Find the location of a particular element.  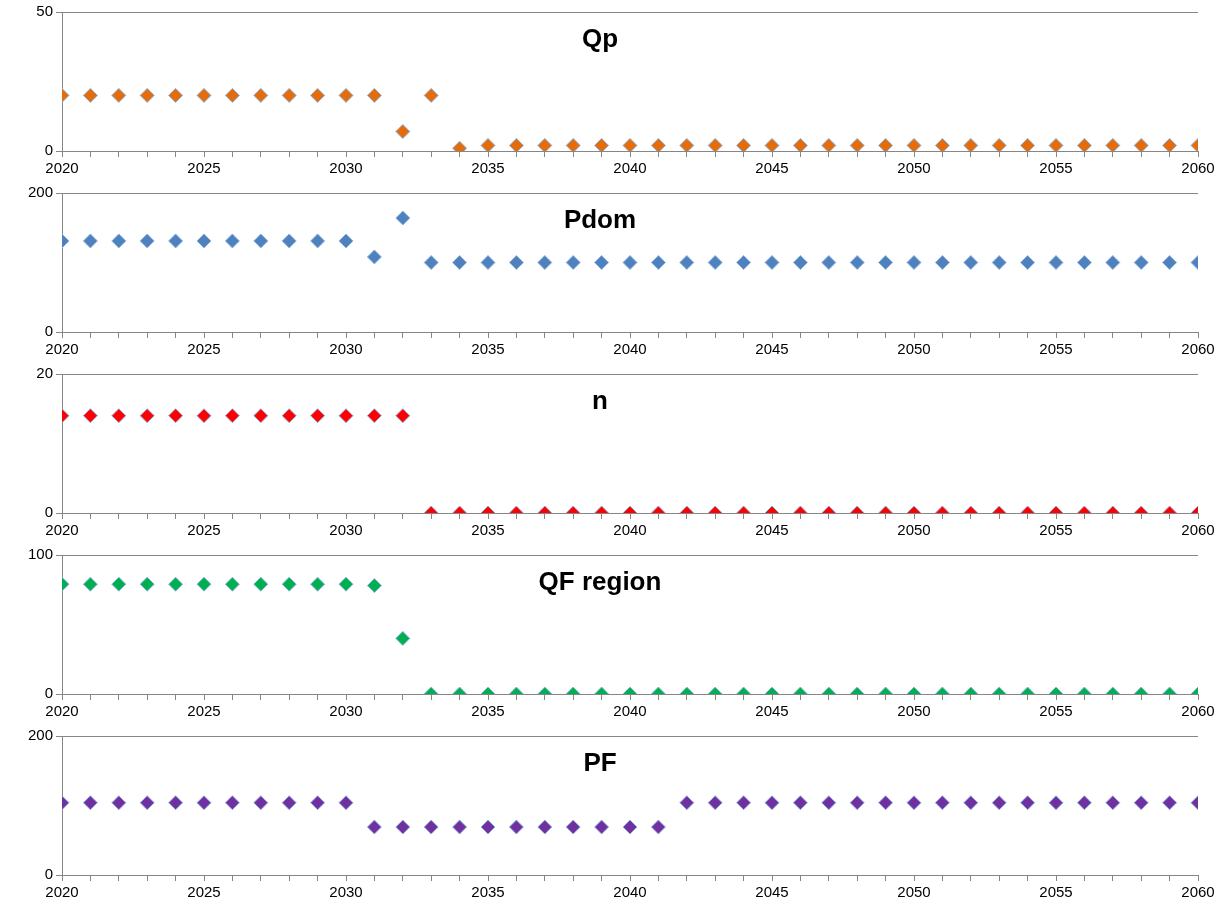

chart-title: PF is located at coordinates (600, 762).